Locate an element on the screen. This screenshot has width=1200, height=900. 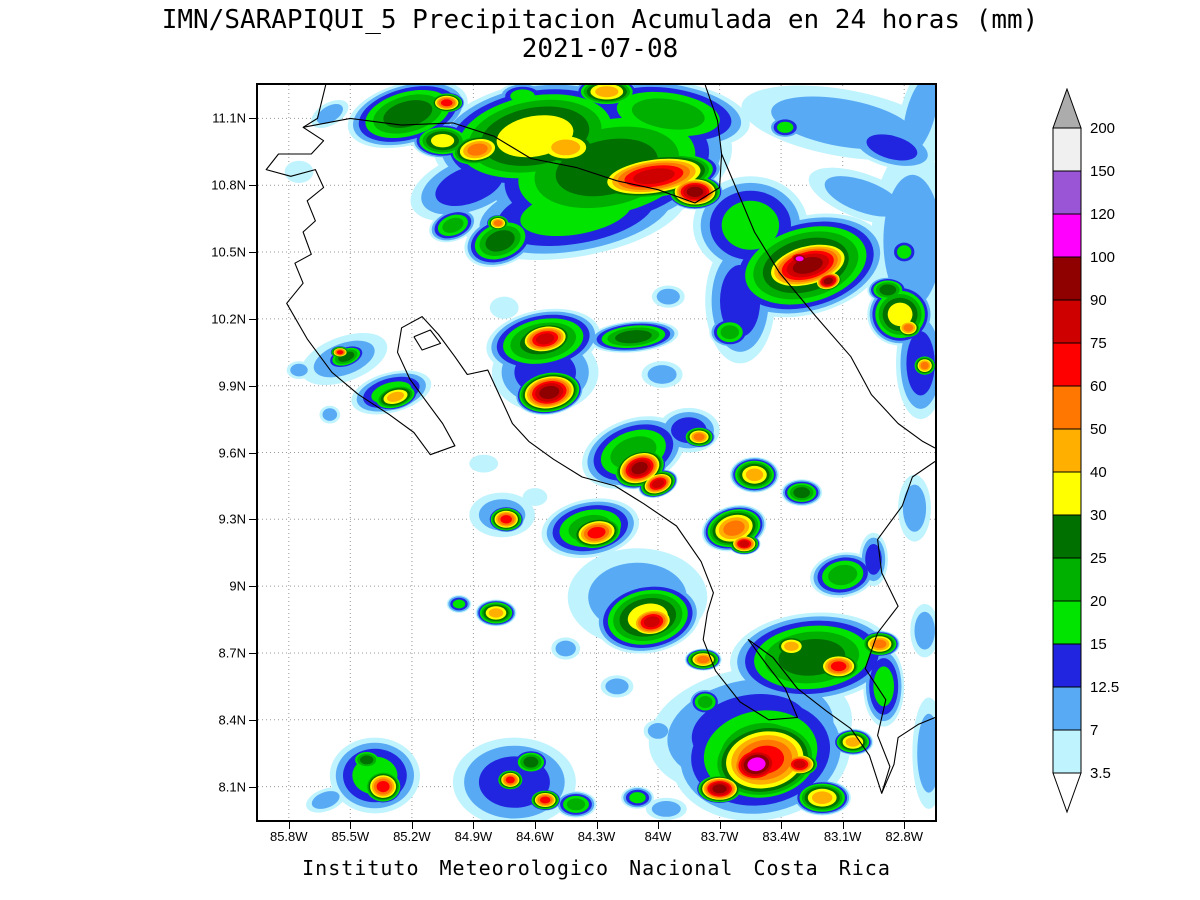
colorbar-tick-label: 30 is located at coordinates (1098, 515).